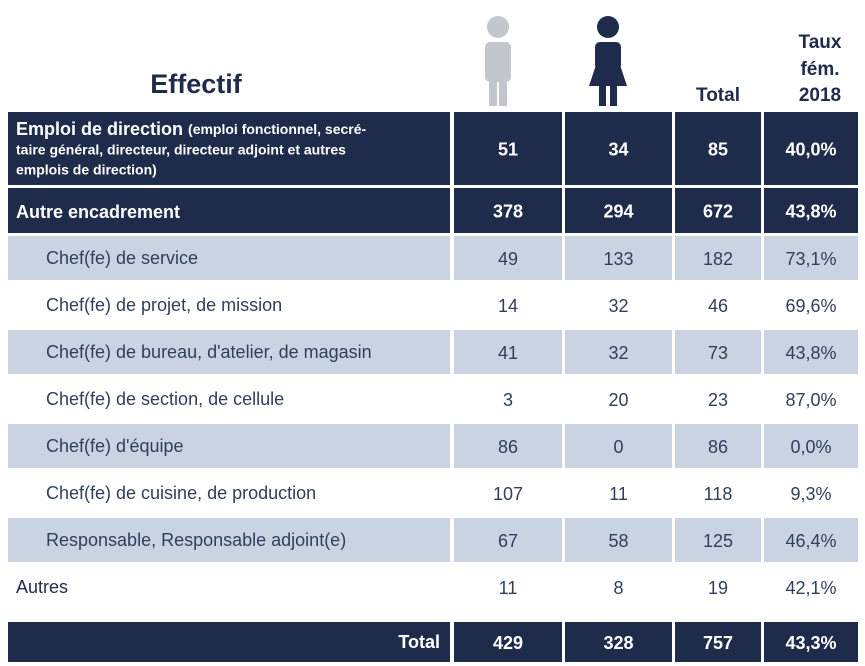  Describe the element at coordinates (810, 259) in the screenshot. I see `cell-value: 73,1%` at that location.